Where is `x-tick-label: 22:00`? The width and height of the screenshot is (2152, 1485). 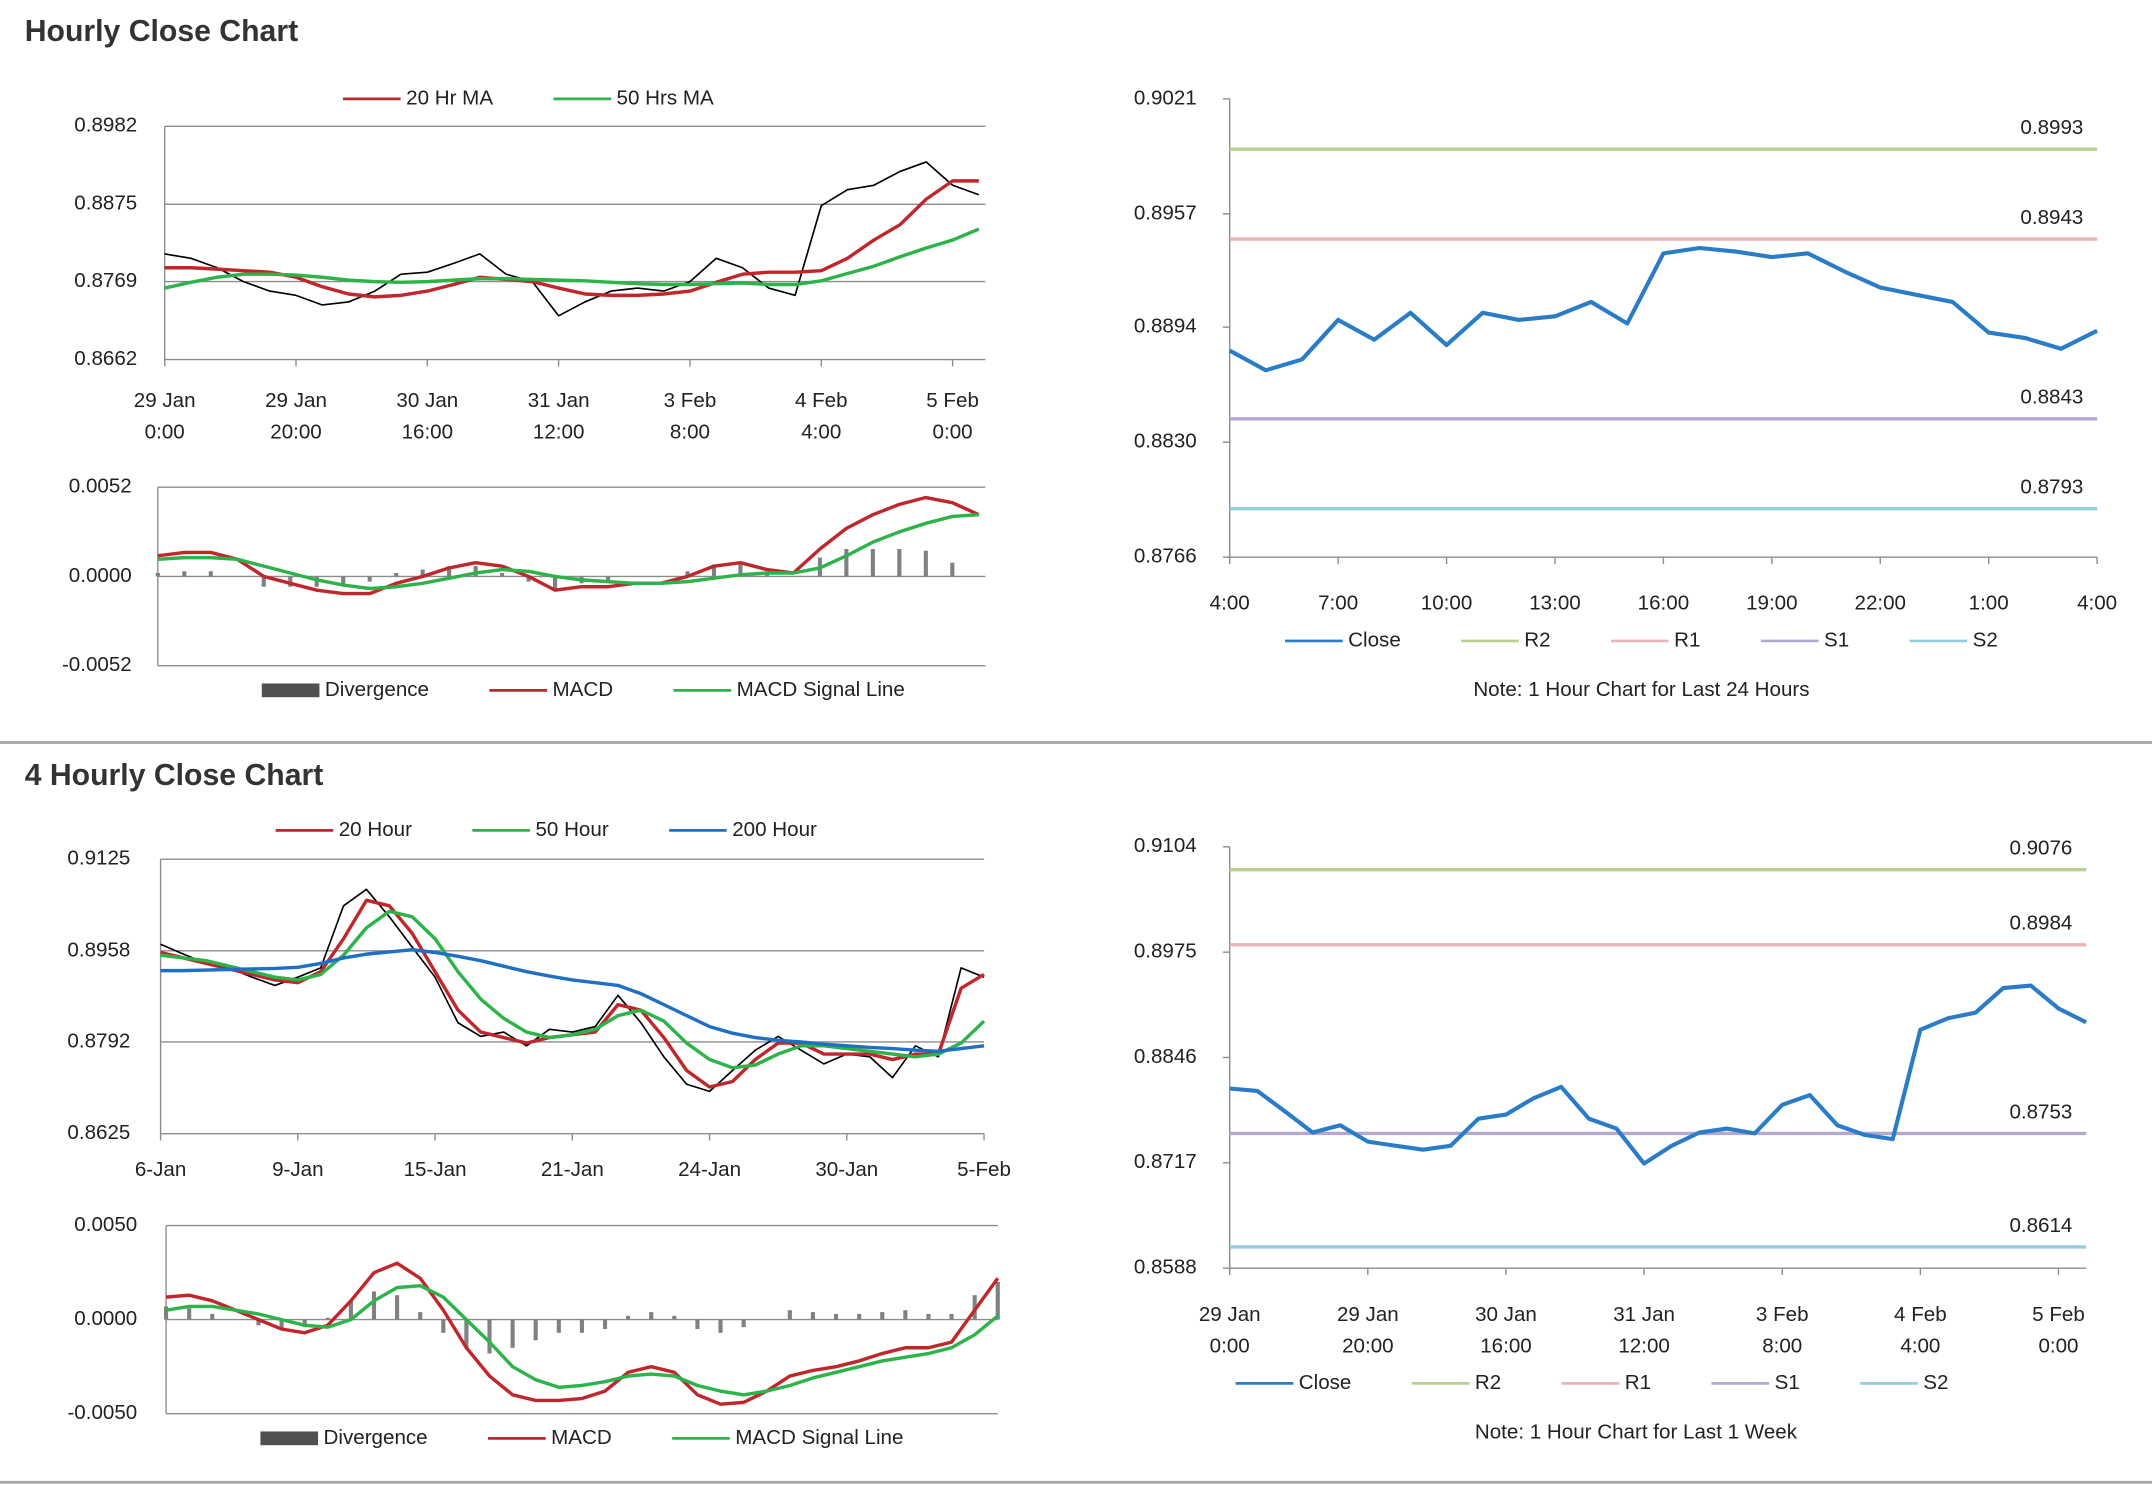 x-tick-label: 22:00 is located at coordinates (1881, 602).